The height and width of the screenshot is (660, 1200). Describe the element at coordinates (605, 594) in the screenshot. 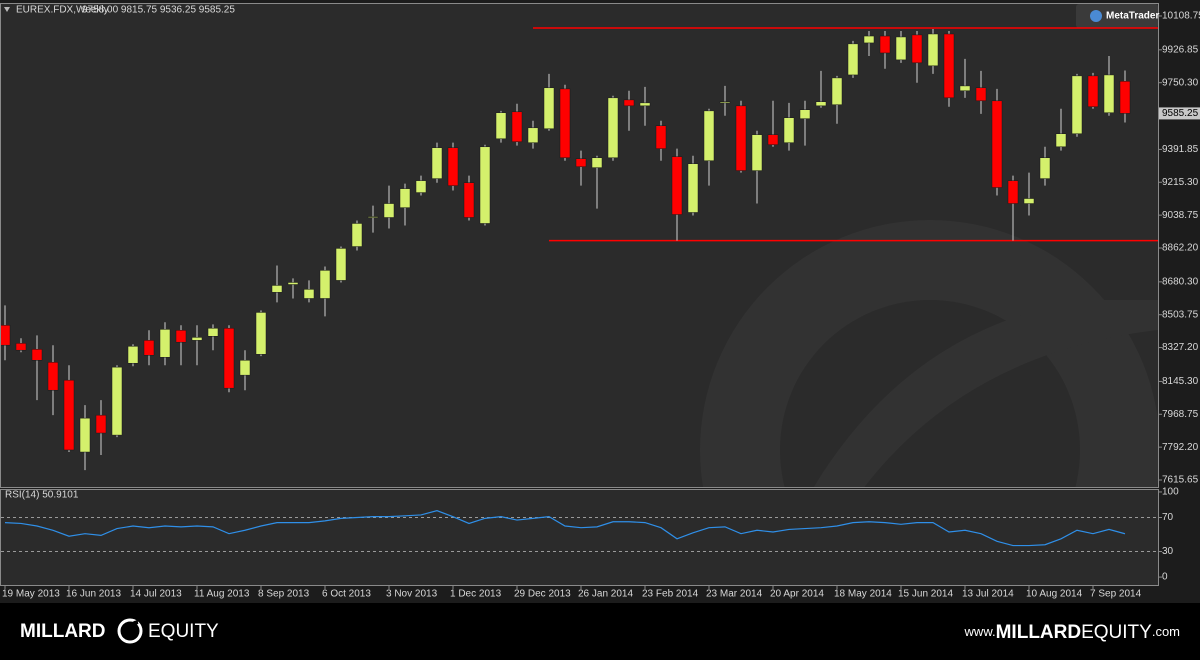

I see `x-tick-label: 26 Jan 2014` at that location.